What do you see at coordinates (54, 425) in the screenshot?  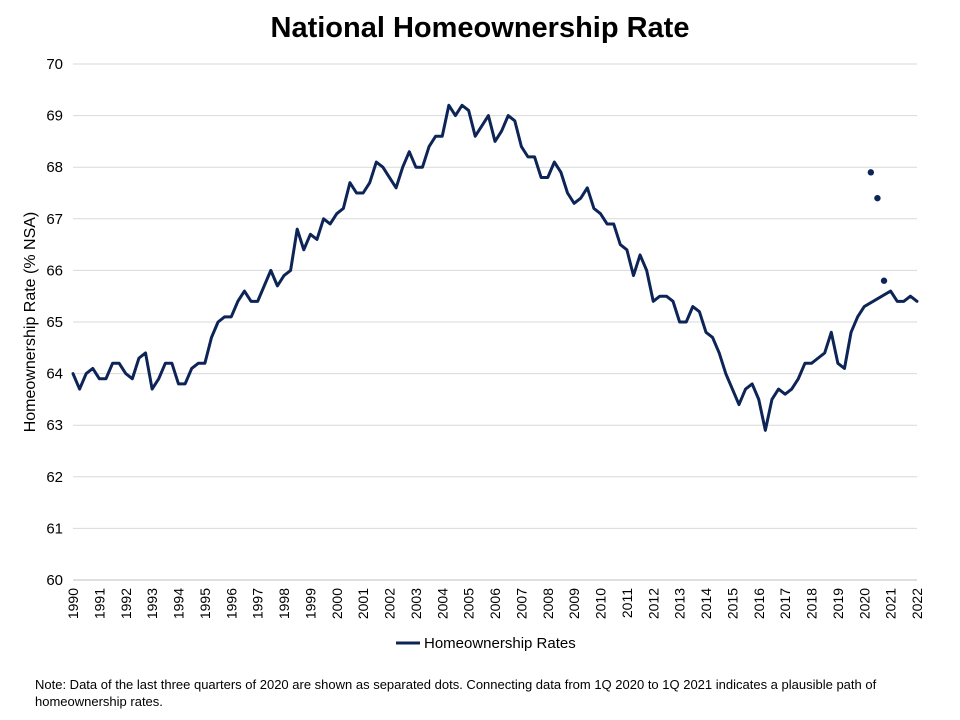 I see `y-tick-label: 63` at bounding box center [54, 425].